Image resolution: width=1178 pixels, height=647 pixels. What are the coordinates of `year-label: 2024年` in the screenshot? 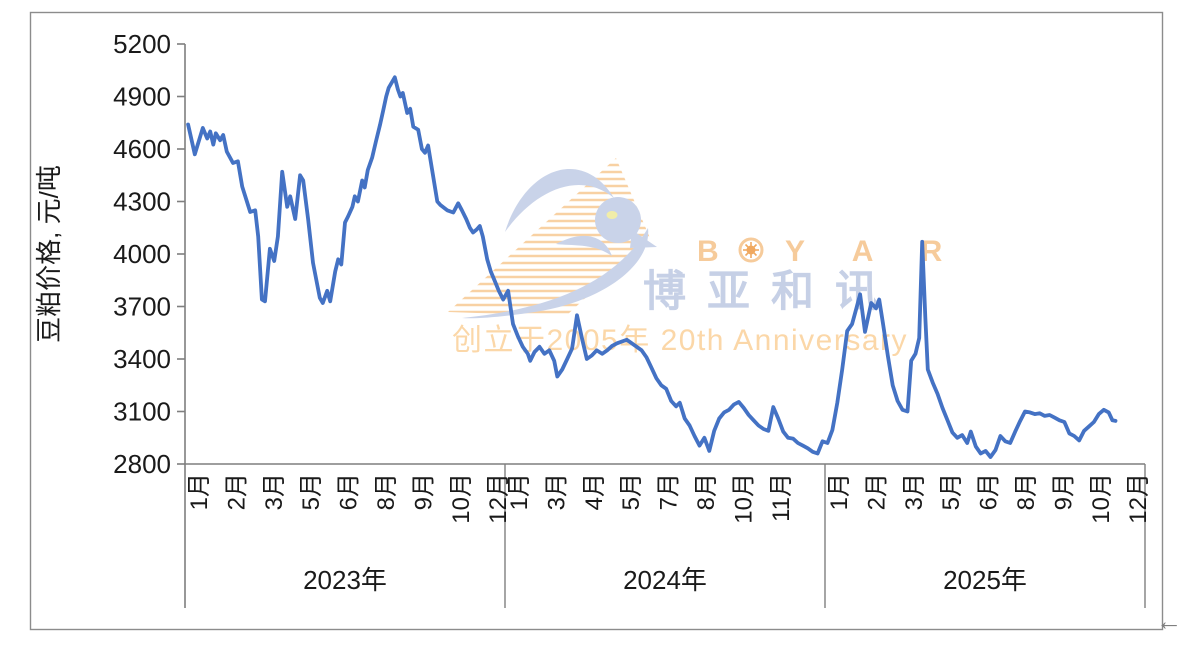 It's located at (665, 580).